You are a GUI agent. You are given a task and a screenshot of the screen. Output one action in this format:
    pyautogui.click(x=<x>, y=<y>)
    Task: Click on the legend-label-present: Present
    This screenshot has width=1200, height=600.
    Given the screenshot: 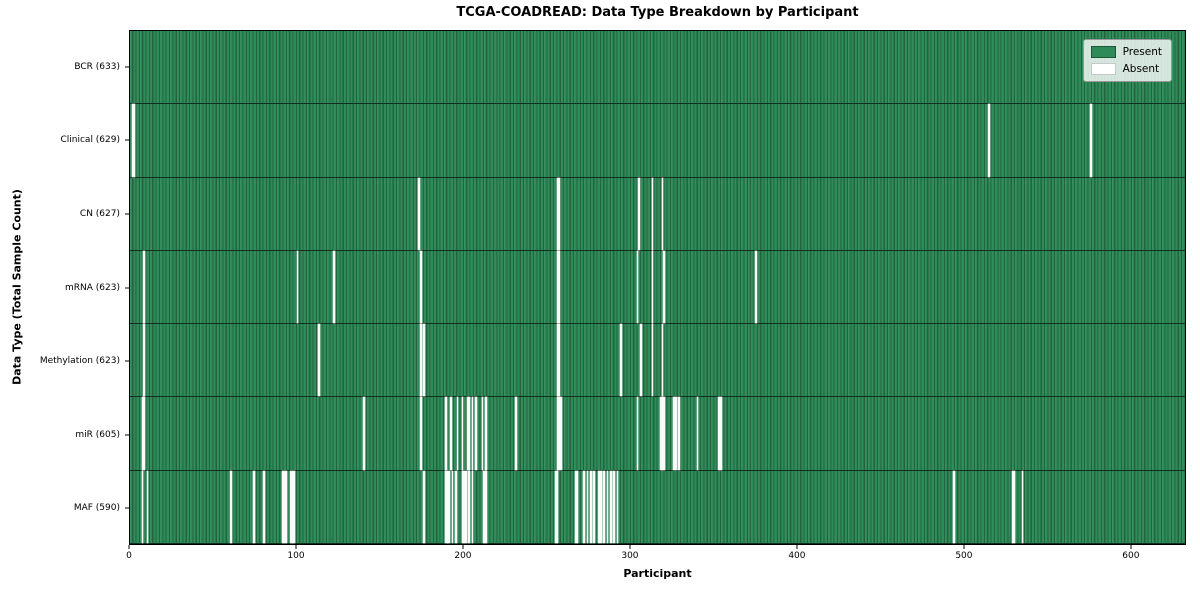 What is the action you would take?
    pyautogui.click(x=1142, y=52)
    